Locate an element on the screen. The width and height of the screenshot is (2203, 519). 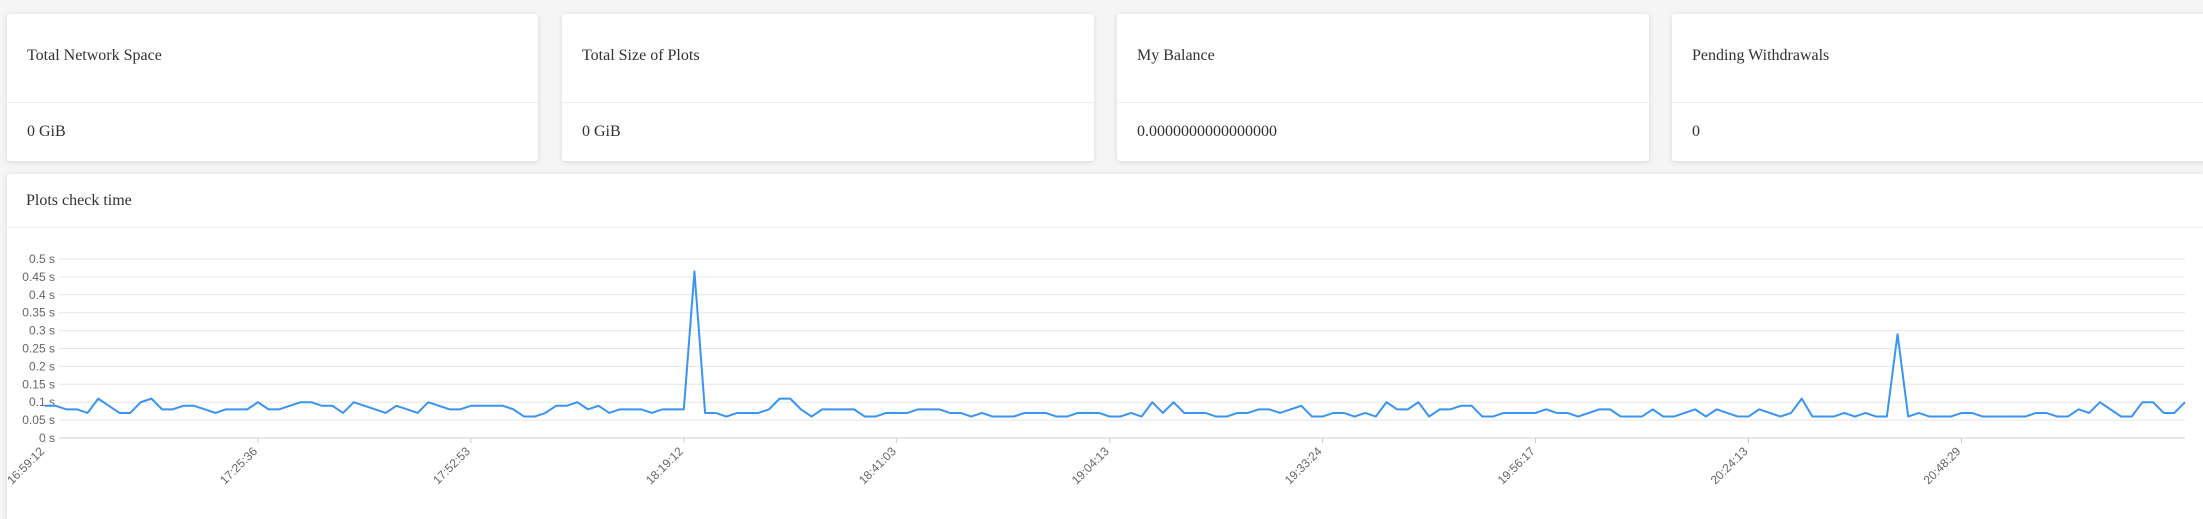
x-tick-label: 18:19:12 is located at coordinates (664, 465).